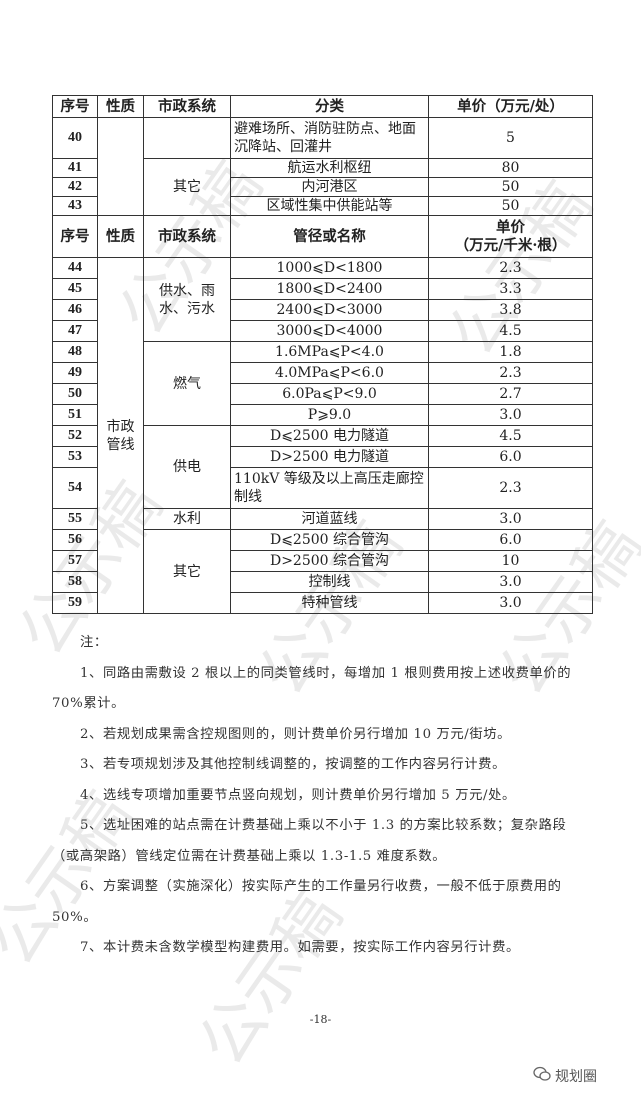 This screenshot has width=641, height=1103. Describe the element at coordinates (75, 187) in the screenshot. I see `seq-cell: 42` at that location.